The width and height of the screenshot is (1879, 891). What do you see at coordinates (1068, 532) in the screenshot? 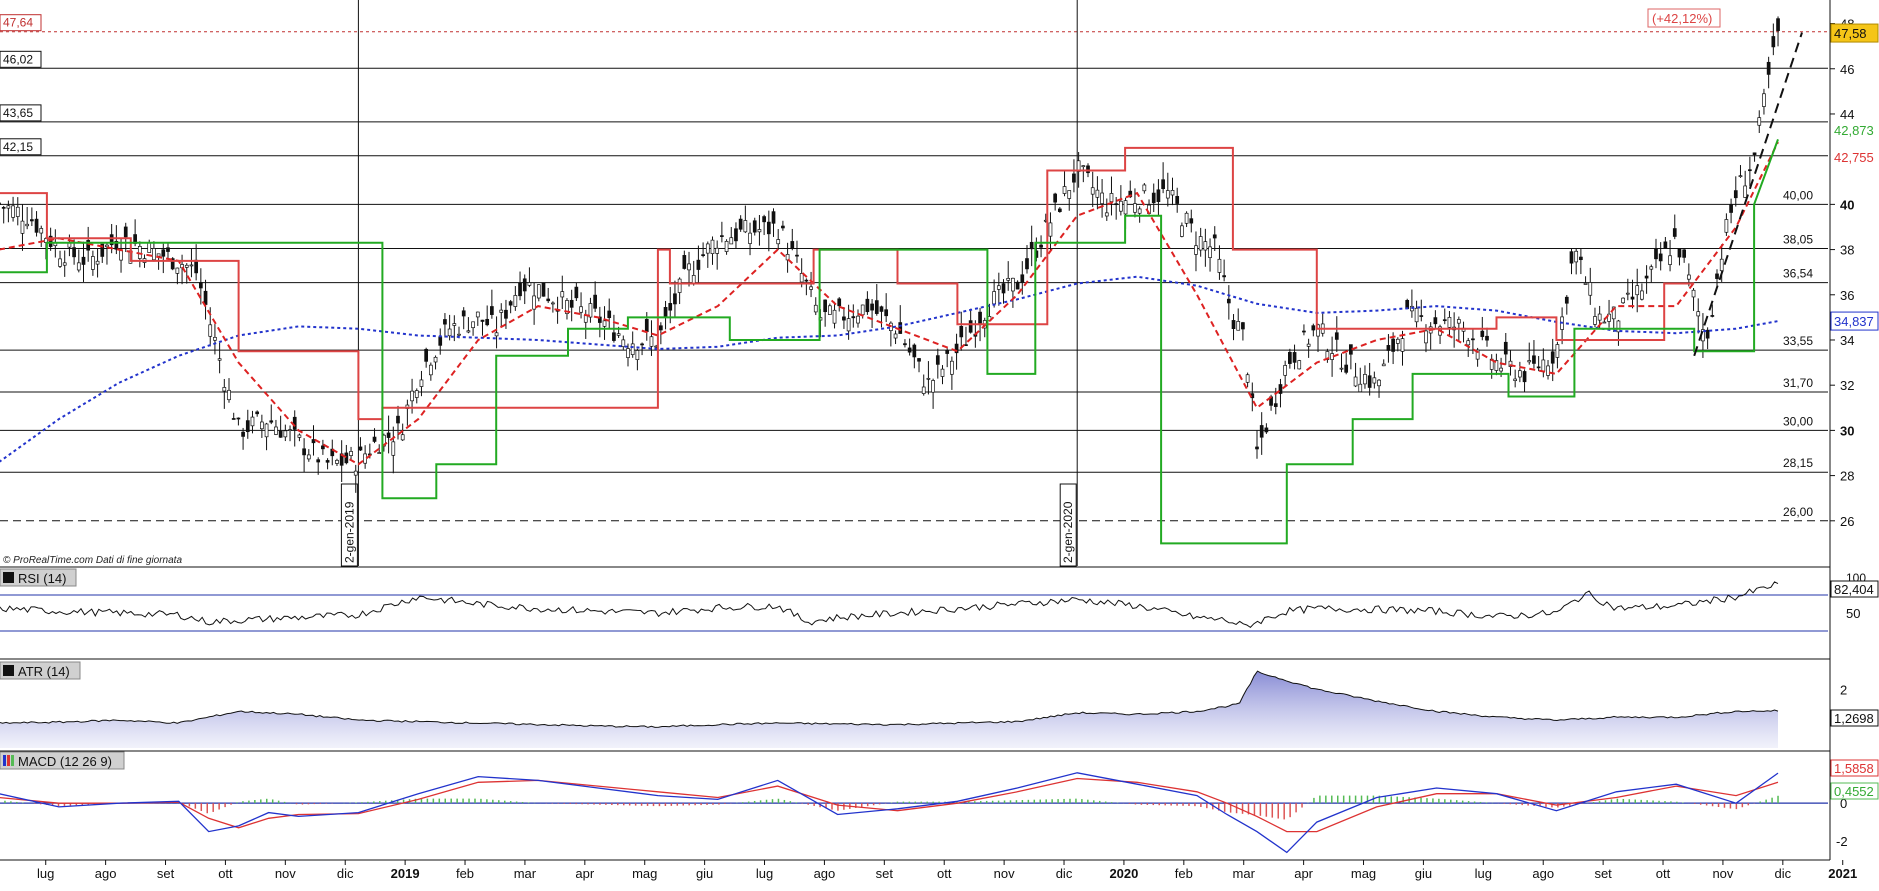
I see `year-marker-label: 2-gen-2020` at bounding box center [1068, 532].